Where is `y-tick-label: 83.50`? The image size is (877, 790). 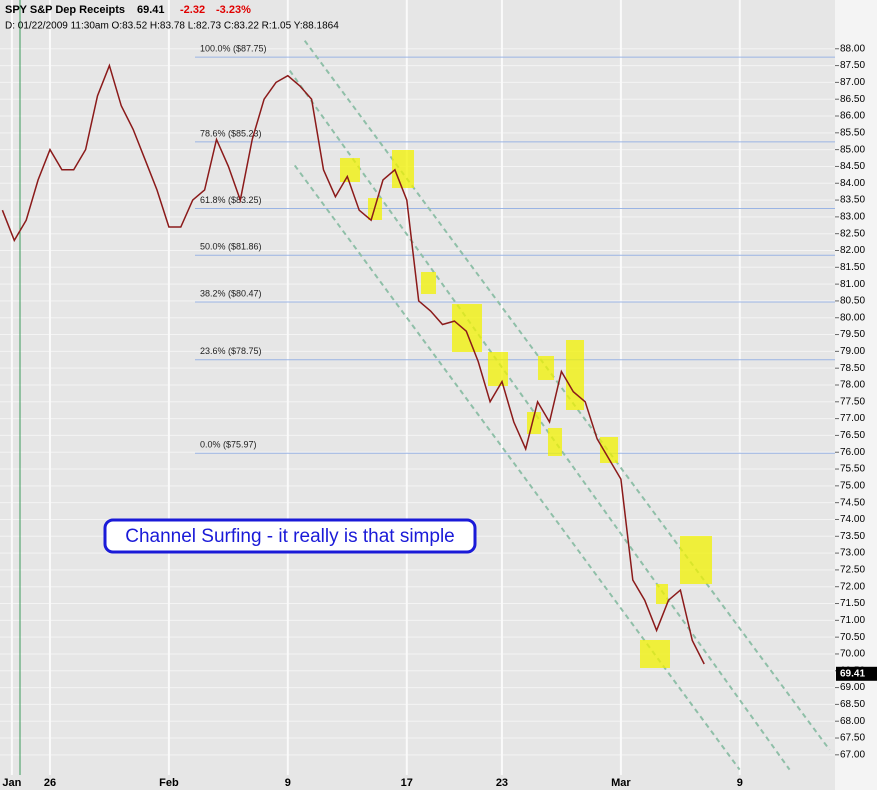 y-tick-label: 83.50 is located at coordinates (852, 200).